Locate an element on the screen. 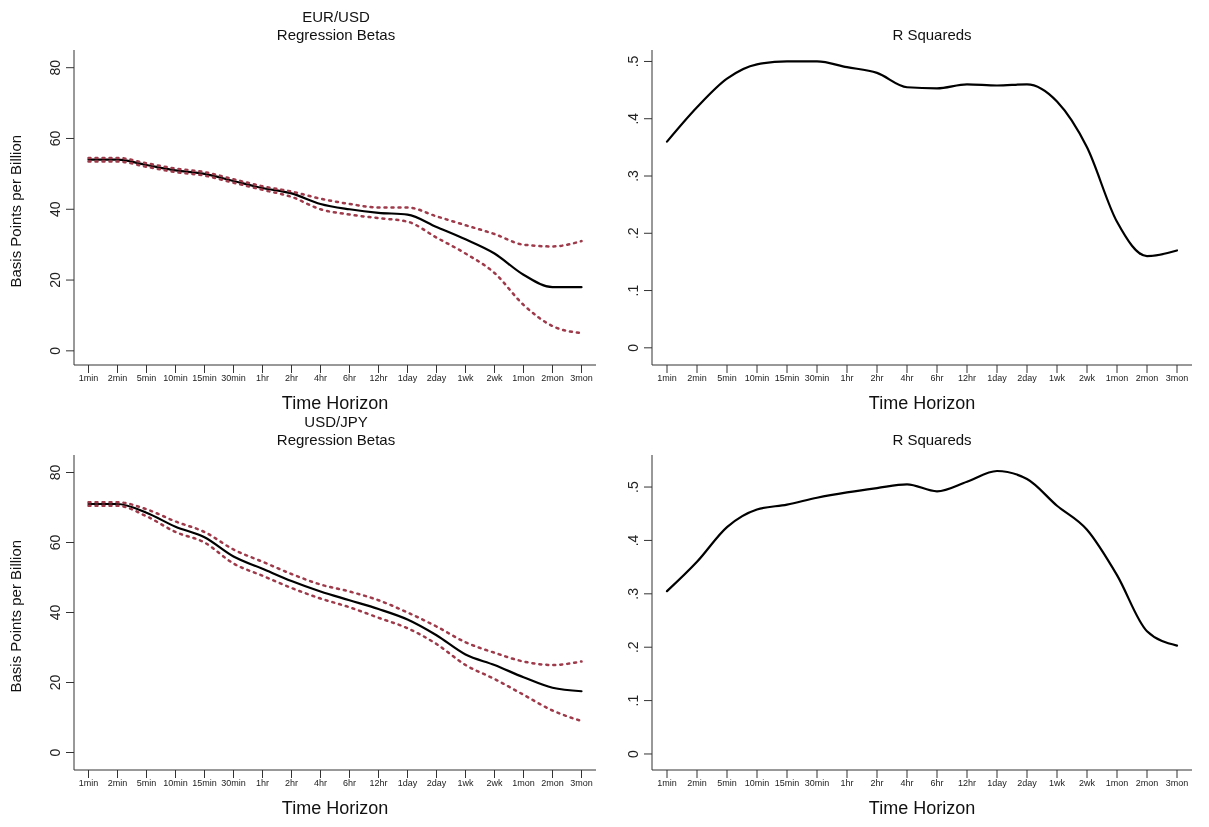  y-tick-label: .5 is located at coordinates (633, 486).